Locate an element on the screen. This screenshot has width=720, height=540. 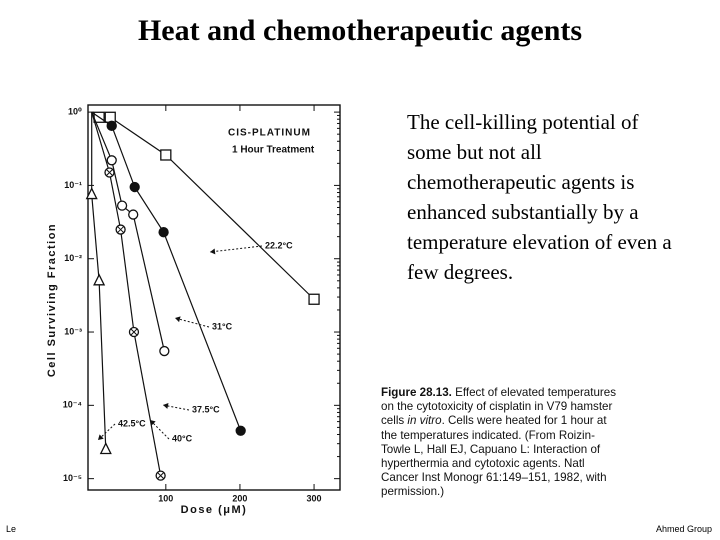
y-tick-label: 10⁻⁵ is located at coordinates (72, 478).